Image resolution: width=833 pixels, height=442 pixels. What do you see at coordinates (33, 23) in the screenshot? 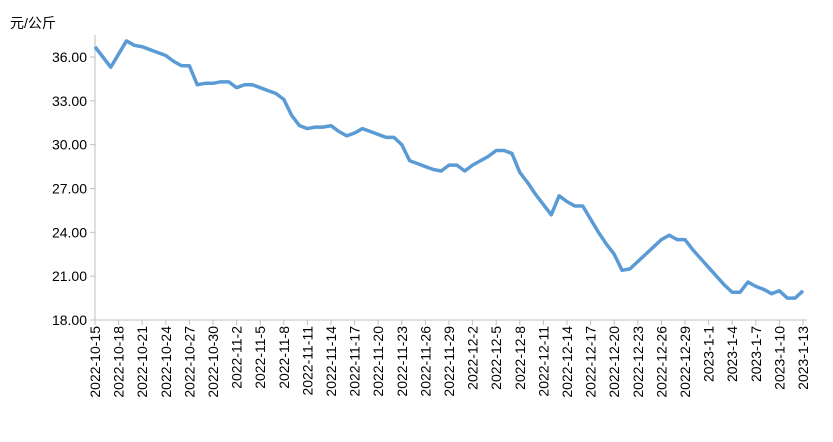
I see `y-axis-label: 元/公斤` at bounding box center [33, 23].